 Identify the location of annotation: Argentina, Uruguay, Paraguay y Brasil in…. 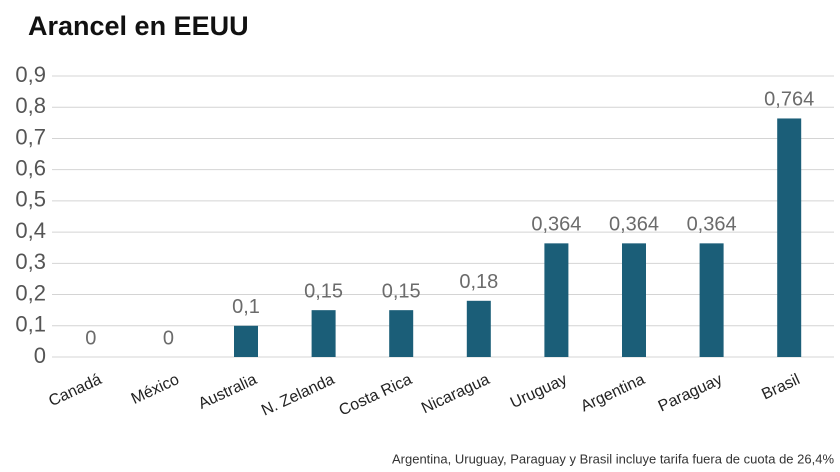
(613, 458).